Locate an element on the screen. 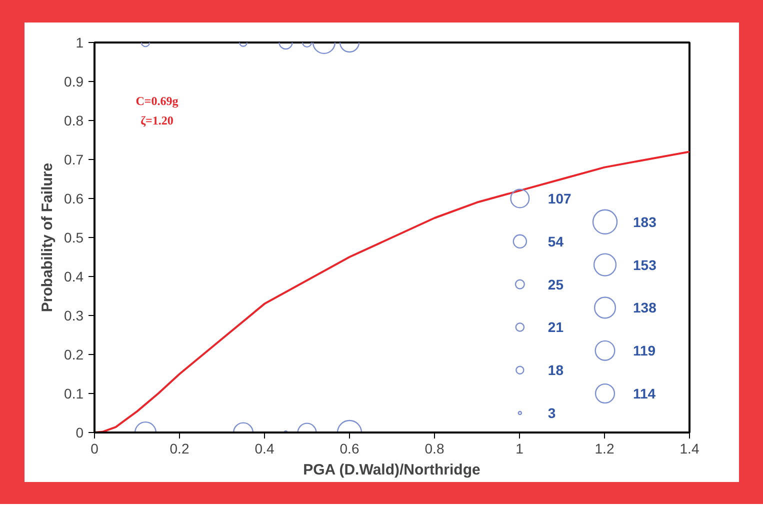  legend-label: 153 is located at coordinates (645, 264).